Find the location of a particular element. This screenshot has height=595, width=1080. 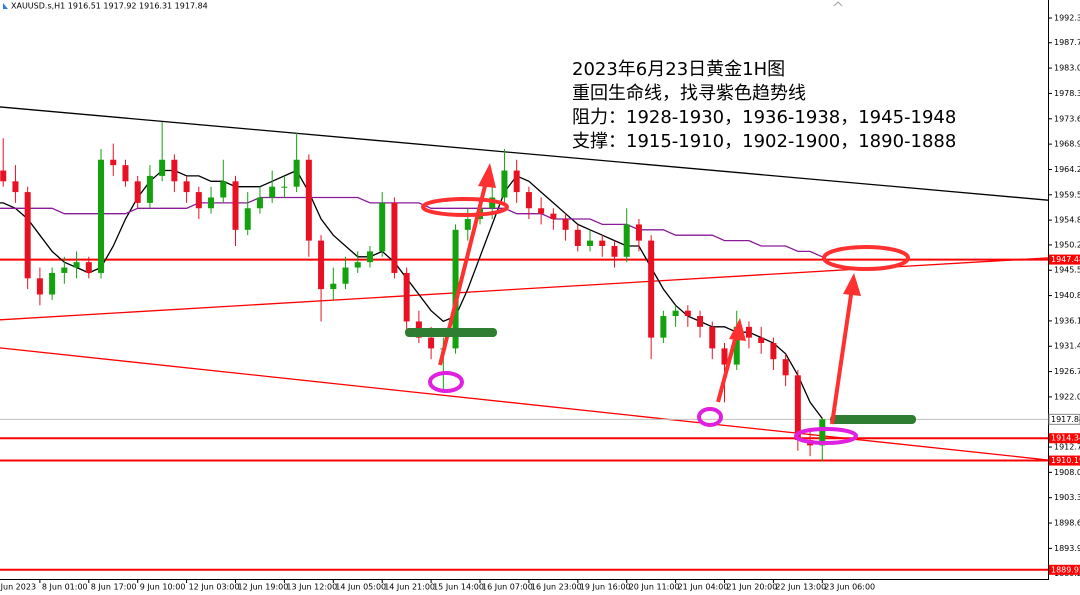

y-tick-label: 1922.00 is located at coordinates (1067, 396).